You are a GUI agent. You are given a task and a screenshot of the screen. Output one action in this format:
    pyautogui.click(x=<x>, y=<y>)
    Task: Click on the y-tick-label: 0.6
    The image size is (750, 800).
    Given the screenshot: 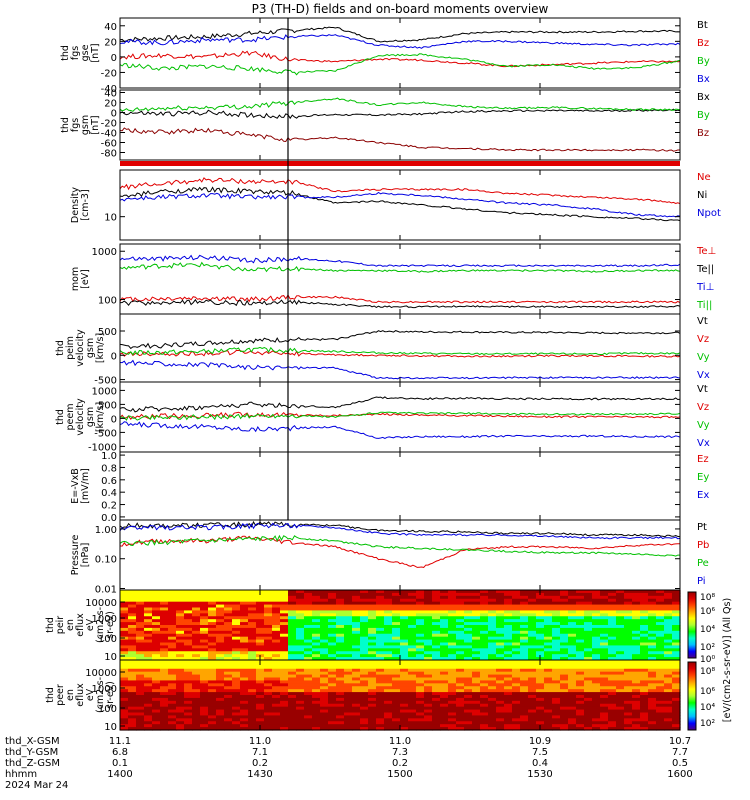 What is the action you would take?
    pyautogui.click(x=109, y=481)
    